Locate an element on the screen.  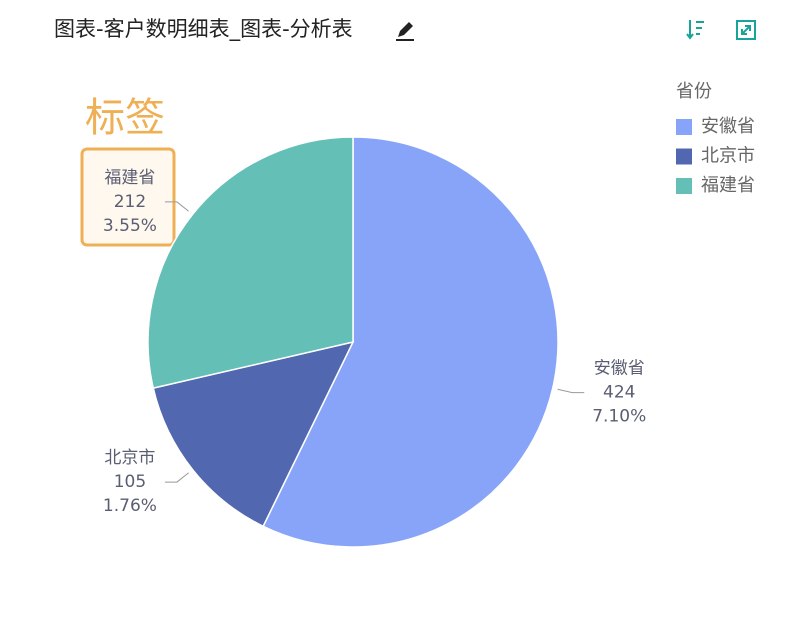
data-label-value: 212 is located at coordinates (130, 202).